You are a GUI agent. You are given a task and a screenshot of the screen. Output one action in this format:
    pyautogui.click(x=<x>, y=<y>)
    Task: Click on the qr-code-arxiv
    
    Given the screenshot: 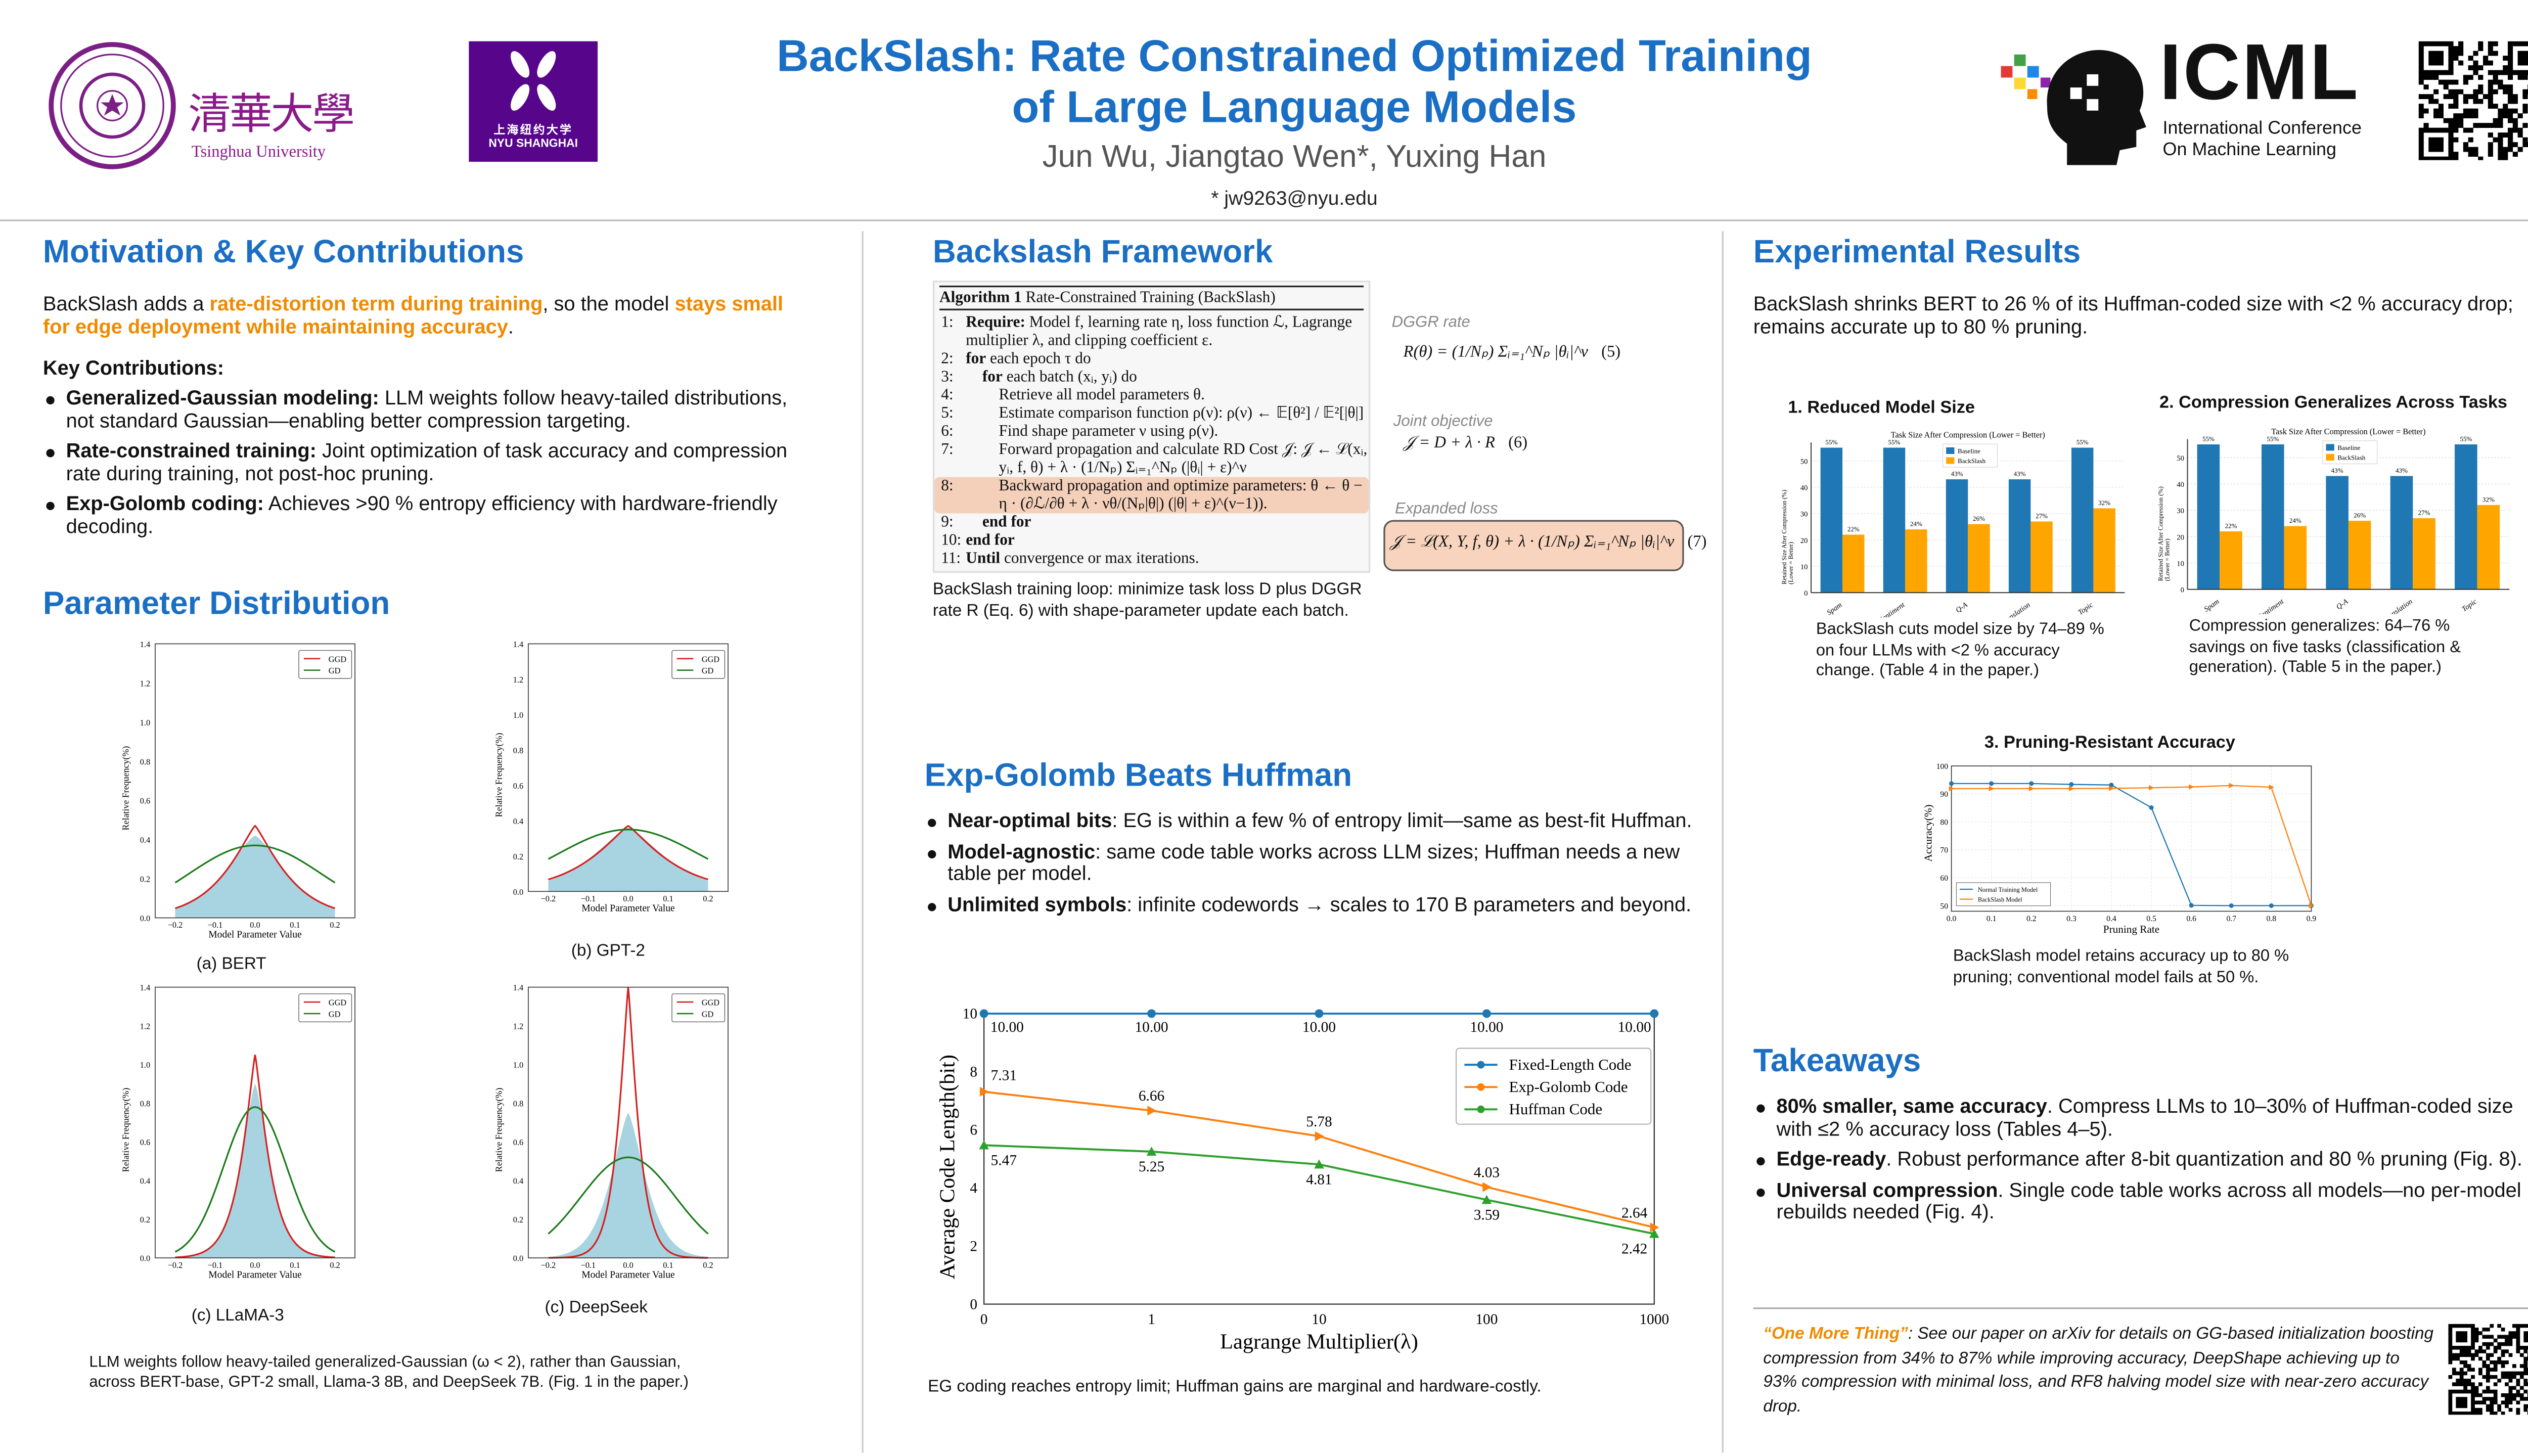 What is the action you would take?
    pyautogui.click(x=2488, y=1369)
    